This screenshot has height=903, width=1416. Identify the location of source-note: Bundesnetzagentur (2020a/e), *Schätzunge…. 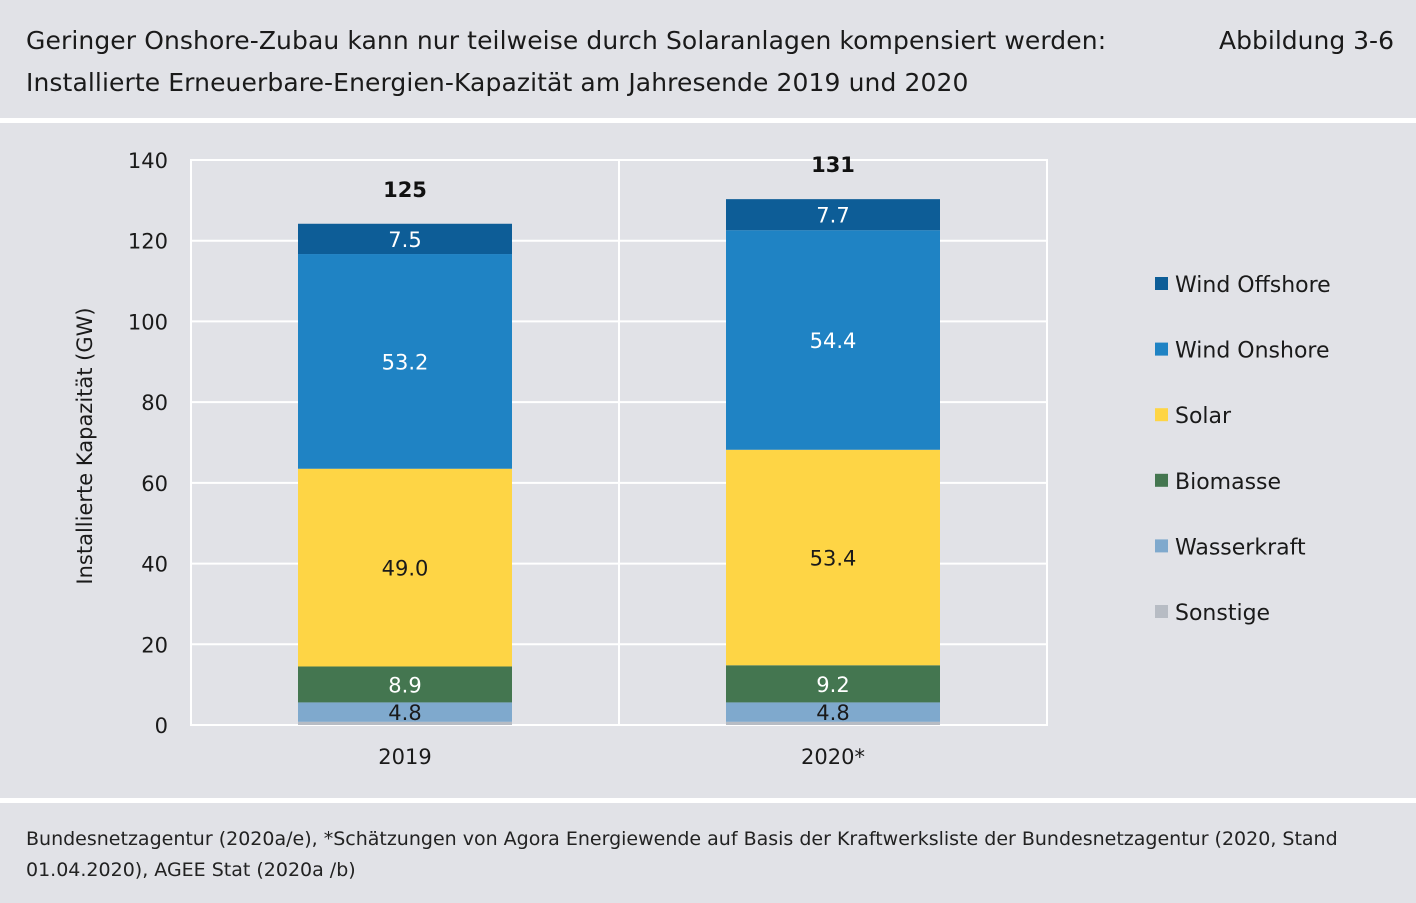
(682, 854).